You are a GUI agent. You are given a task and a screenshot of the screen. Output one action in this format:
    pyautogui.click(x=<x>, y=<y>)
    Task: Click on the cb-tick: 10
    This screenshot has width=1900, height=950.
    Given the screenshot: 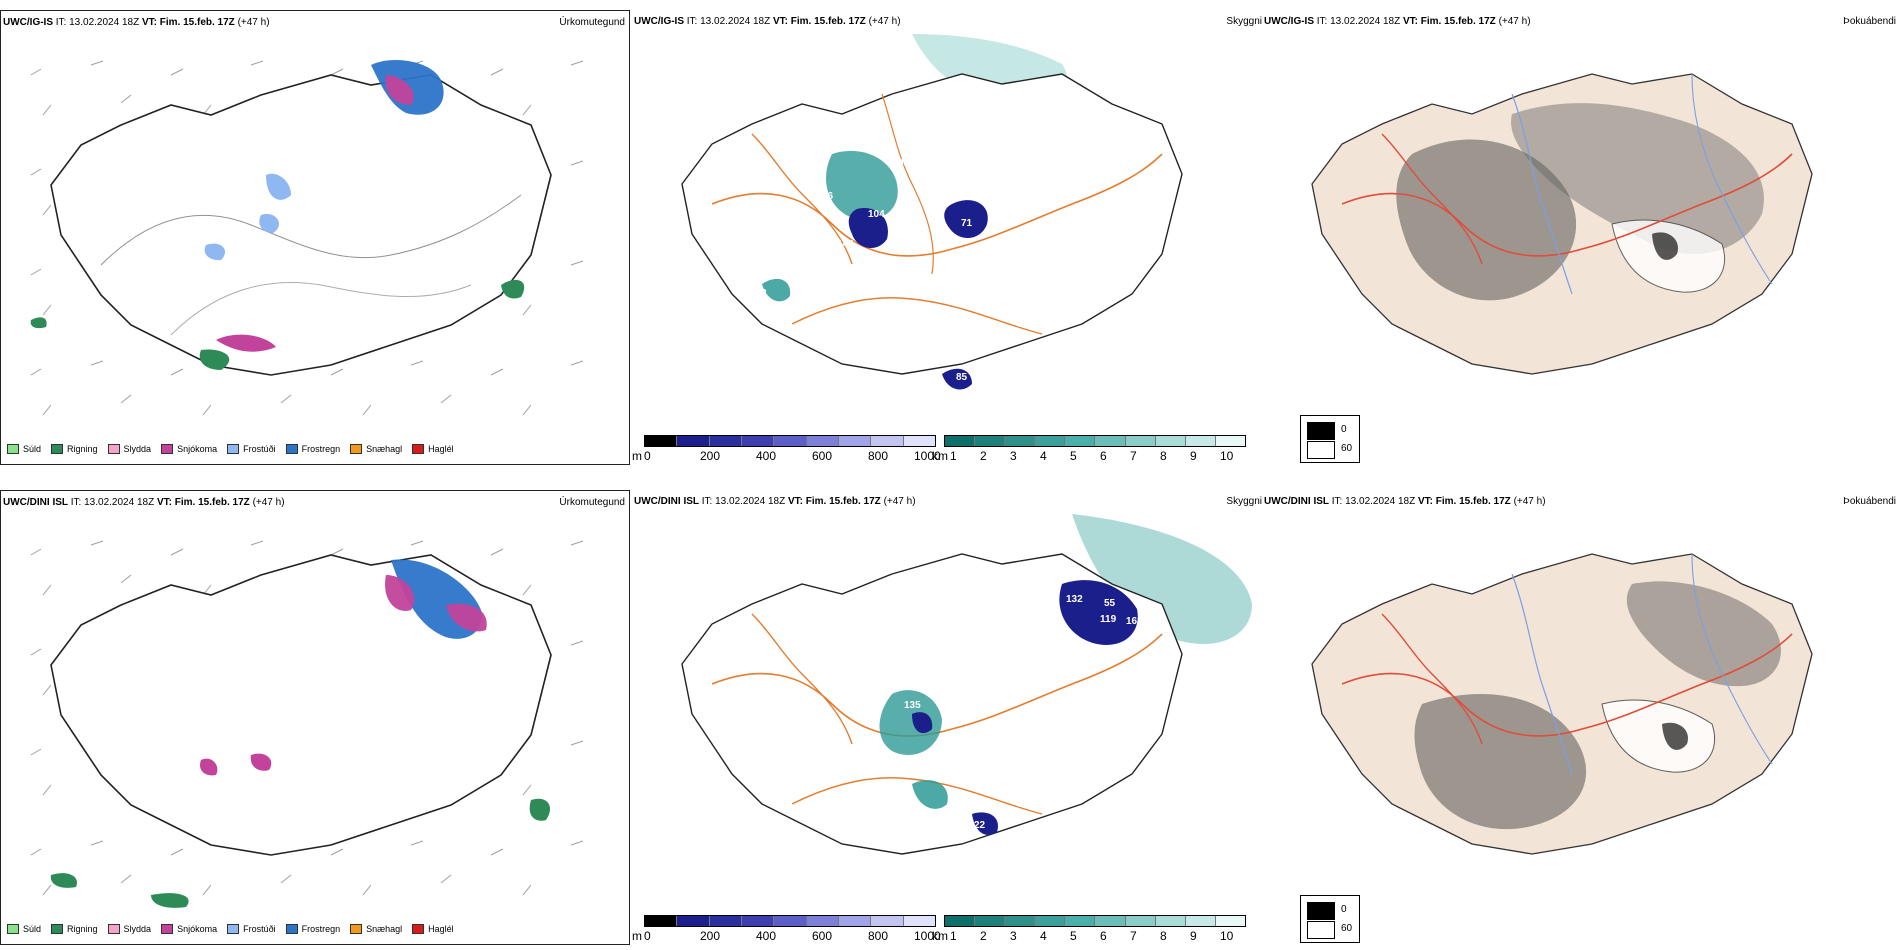 What is the action you would take?
    pyautogui.click(x=1227, y=456)
    